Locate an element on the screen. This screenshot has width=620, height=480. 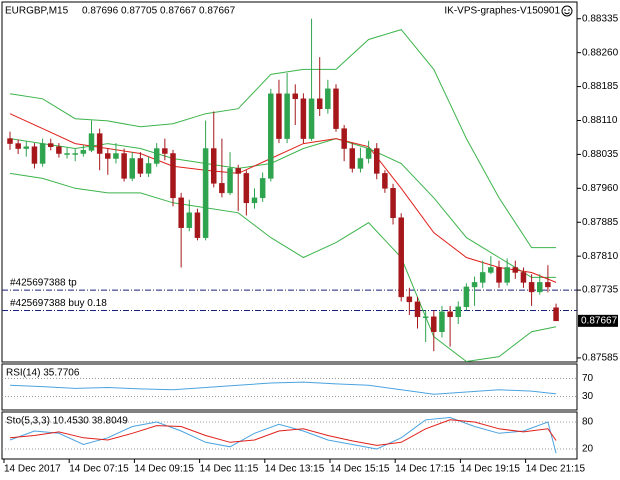
stoch-tick-label: 80 is located at coordinates (588, 422).